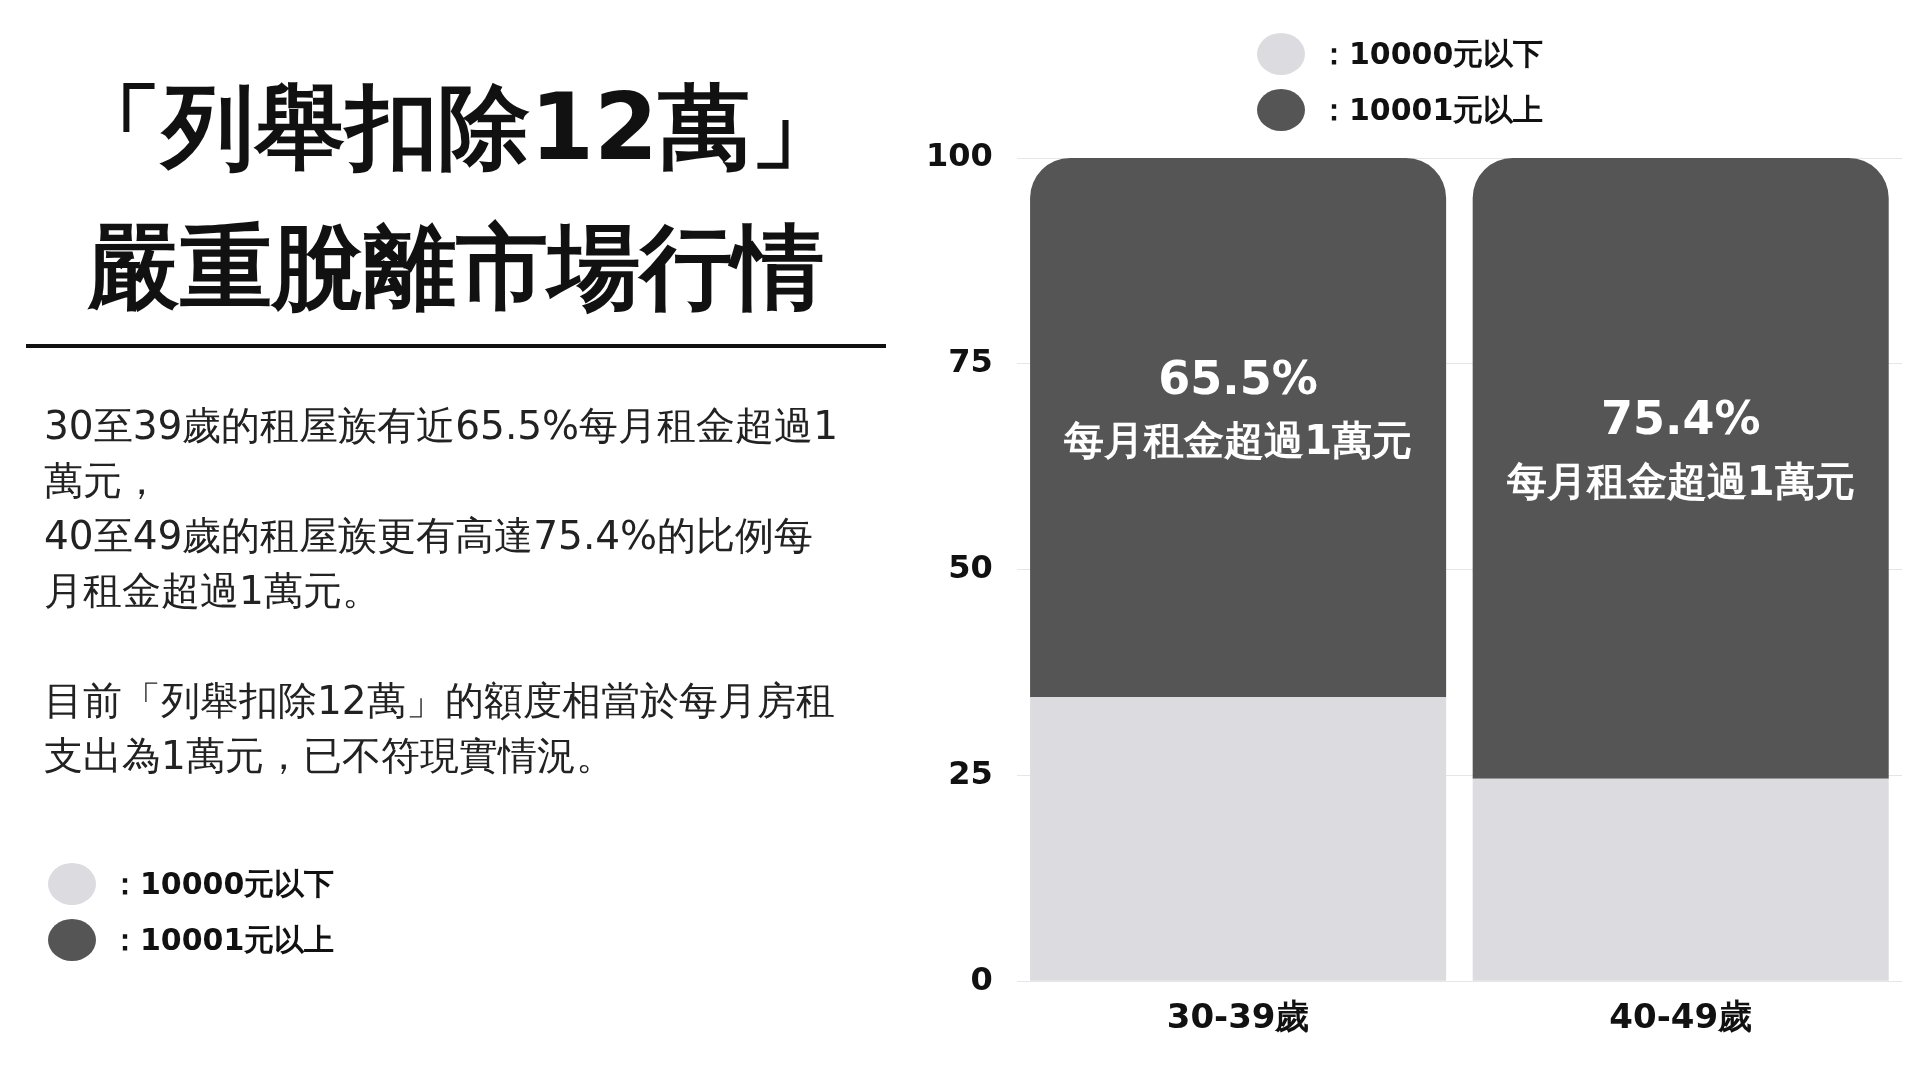  Describe the element at coordinates (1238, 406) in the screenshot. I see `data-label: 65.5% 每月租金超過1萬元` at that location.